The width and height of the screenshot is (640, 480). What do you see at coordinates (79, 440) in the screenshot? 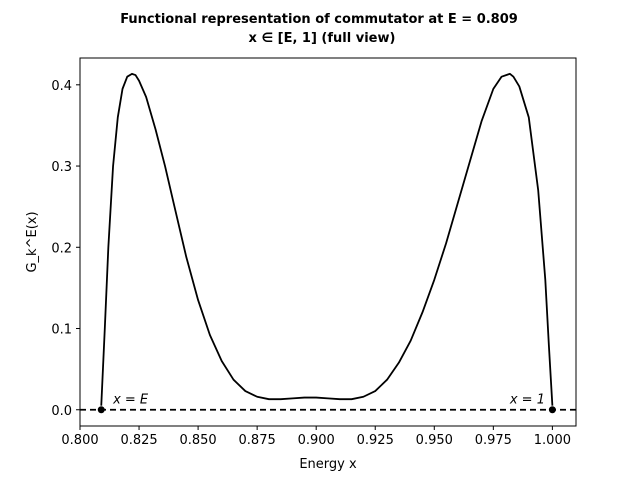
I see `x-tick-label: 0.800` at bounding box center [79, 440].